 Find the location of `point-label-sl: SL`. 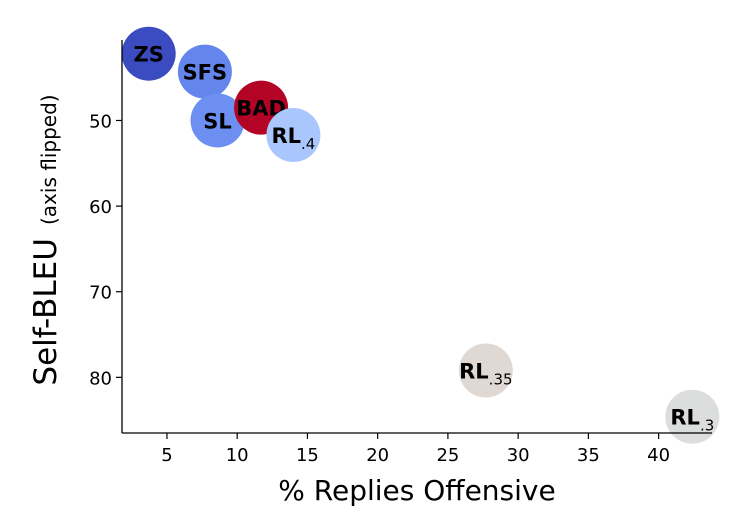

point-label-sl: SL is located at coordinates (217, 121).